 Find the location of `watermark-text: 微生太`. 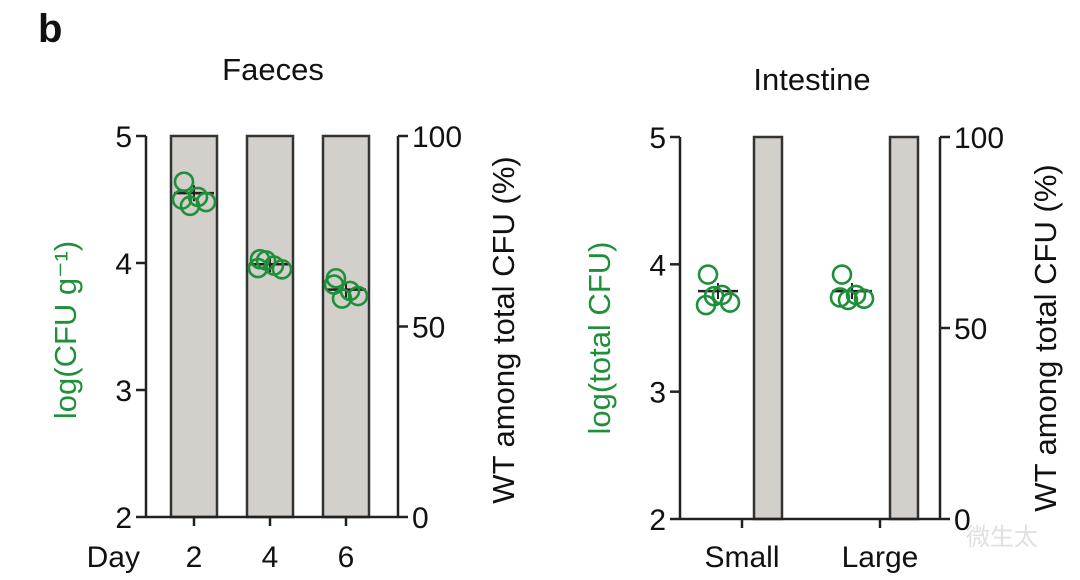

watermark-text: 微生太 is located at coordinates (1002, 537).